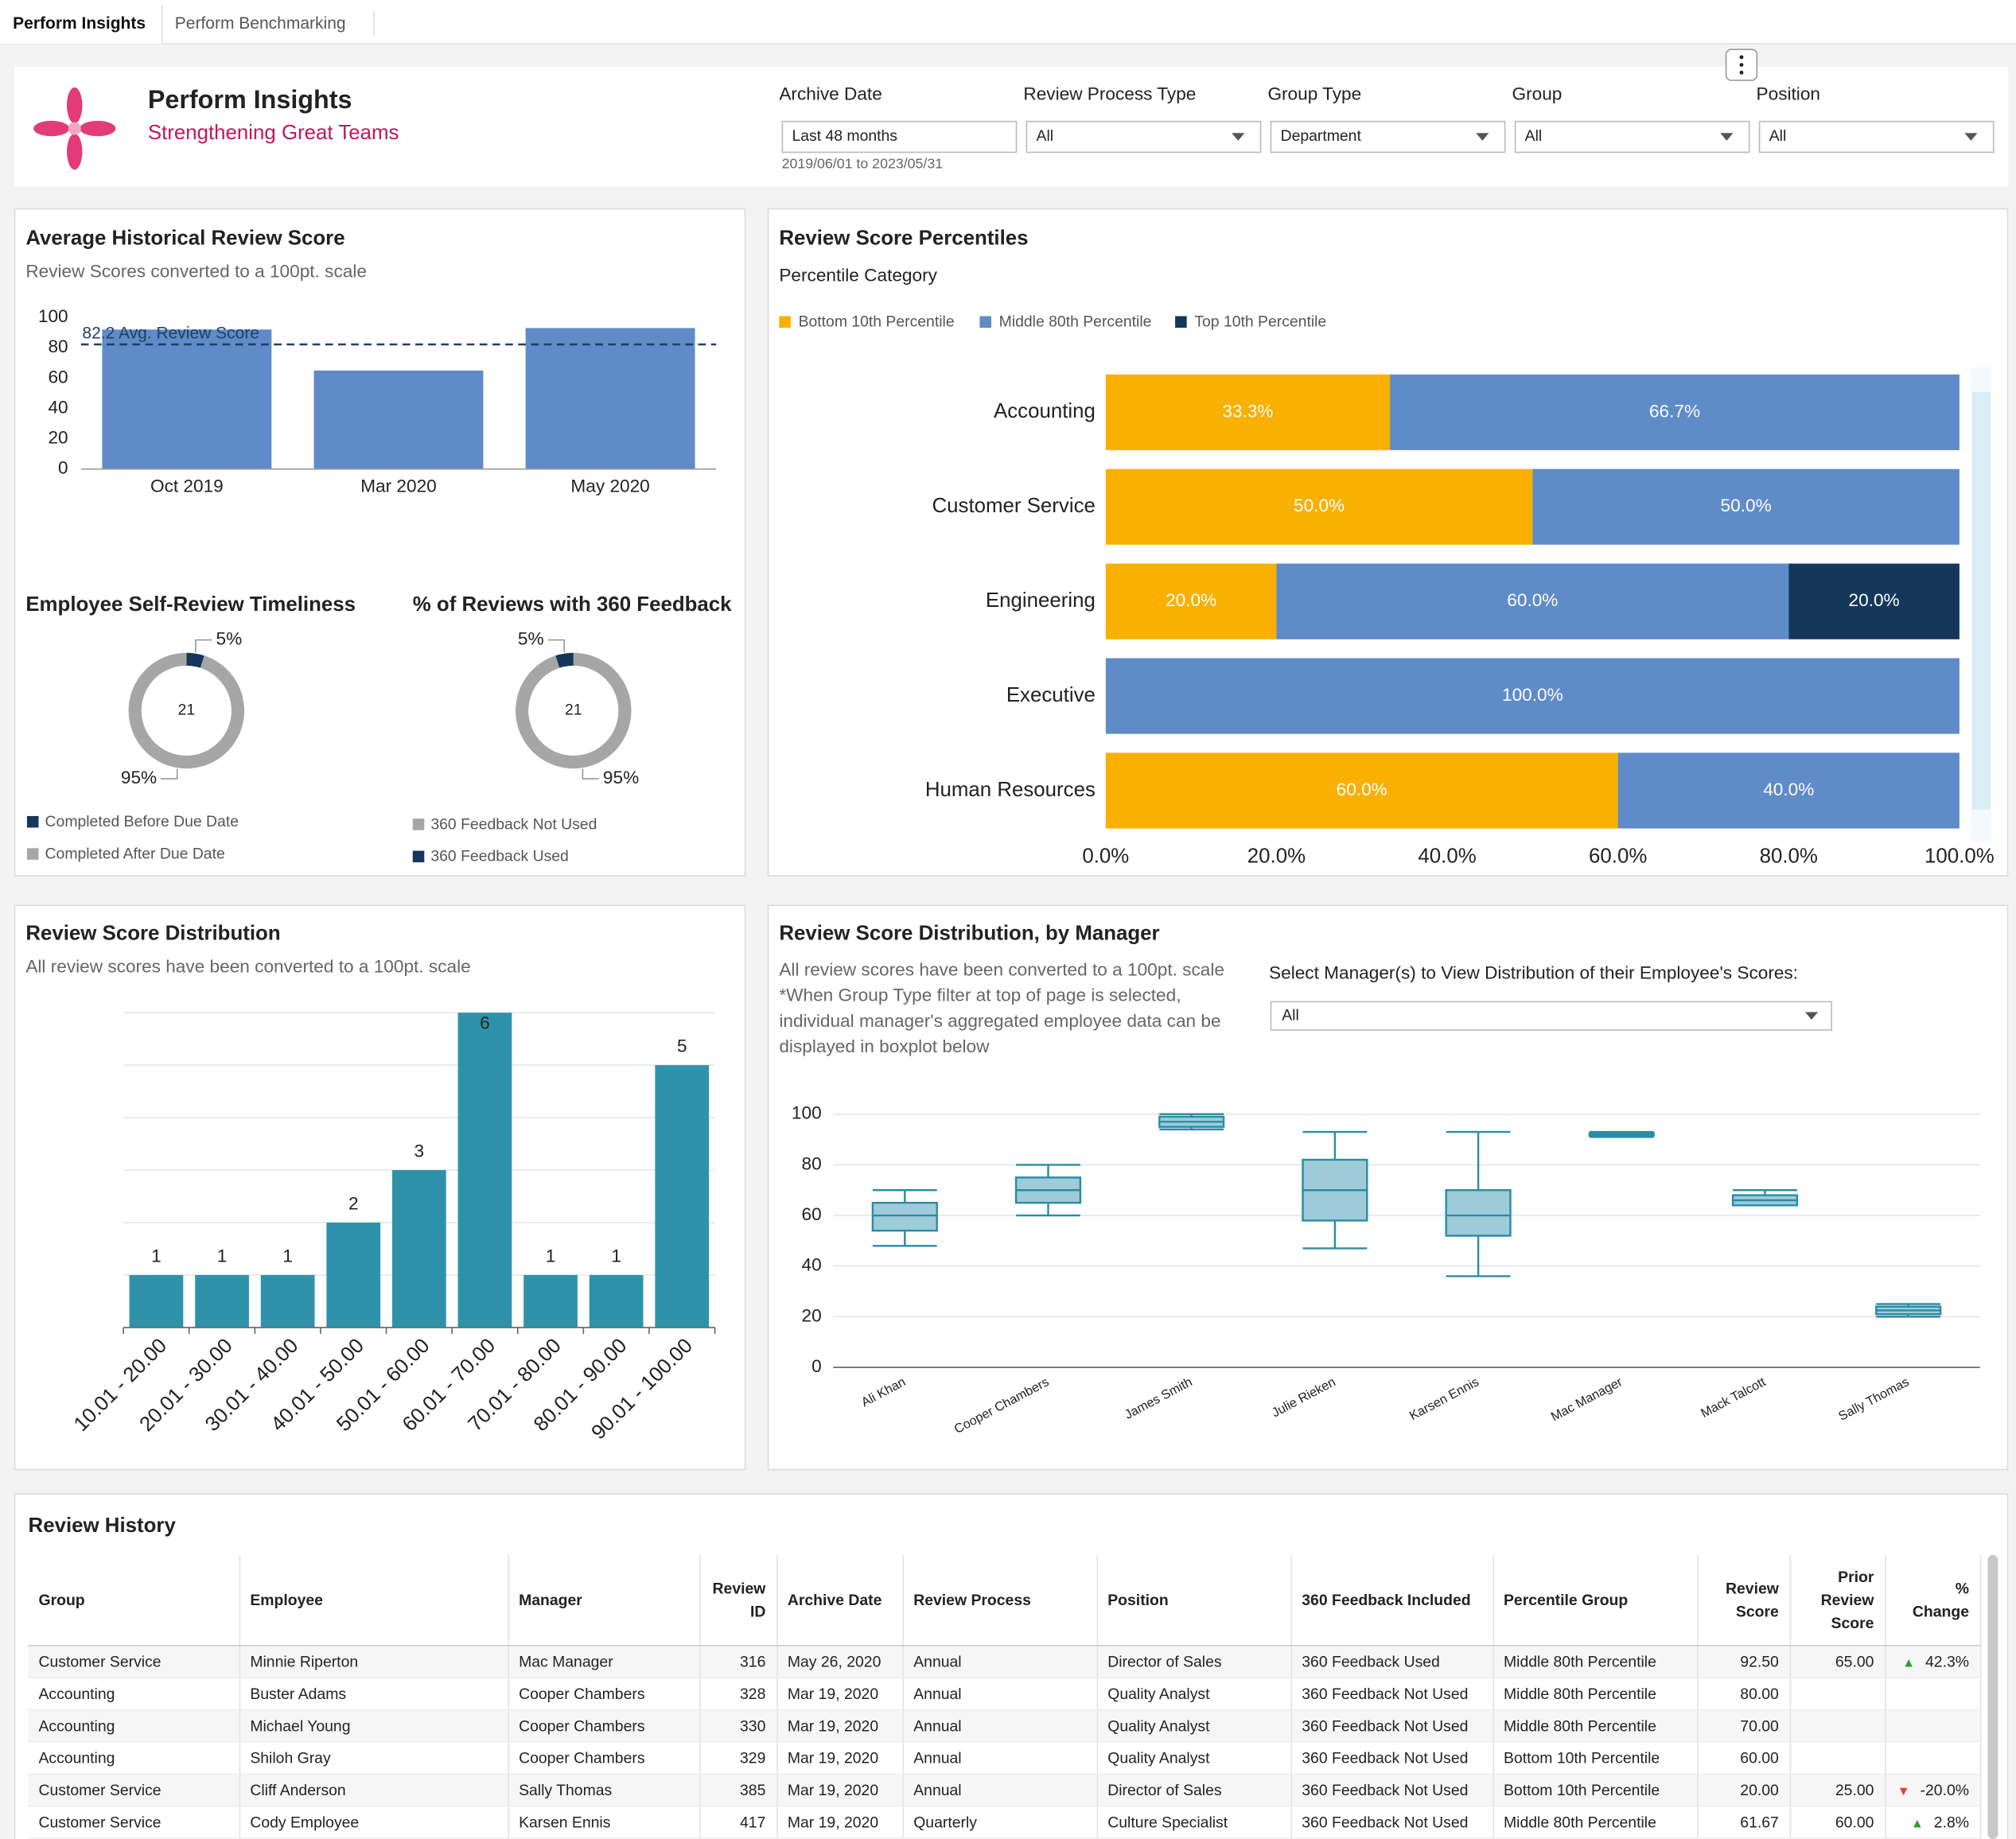  Describe the element at coordinates (134, 1601) in the screenshot. I see `column-header: Group` at that location.